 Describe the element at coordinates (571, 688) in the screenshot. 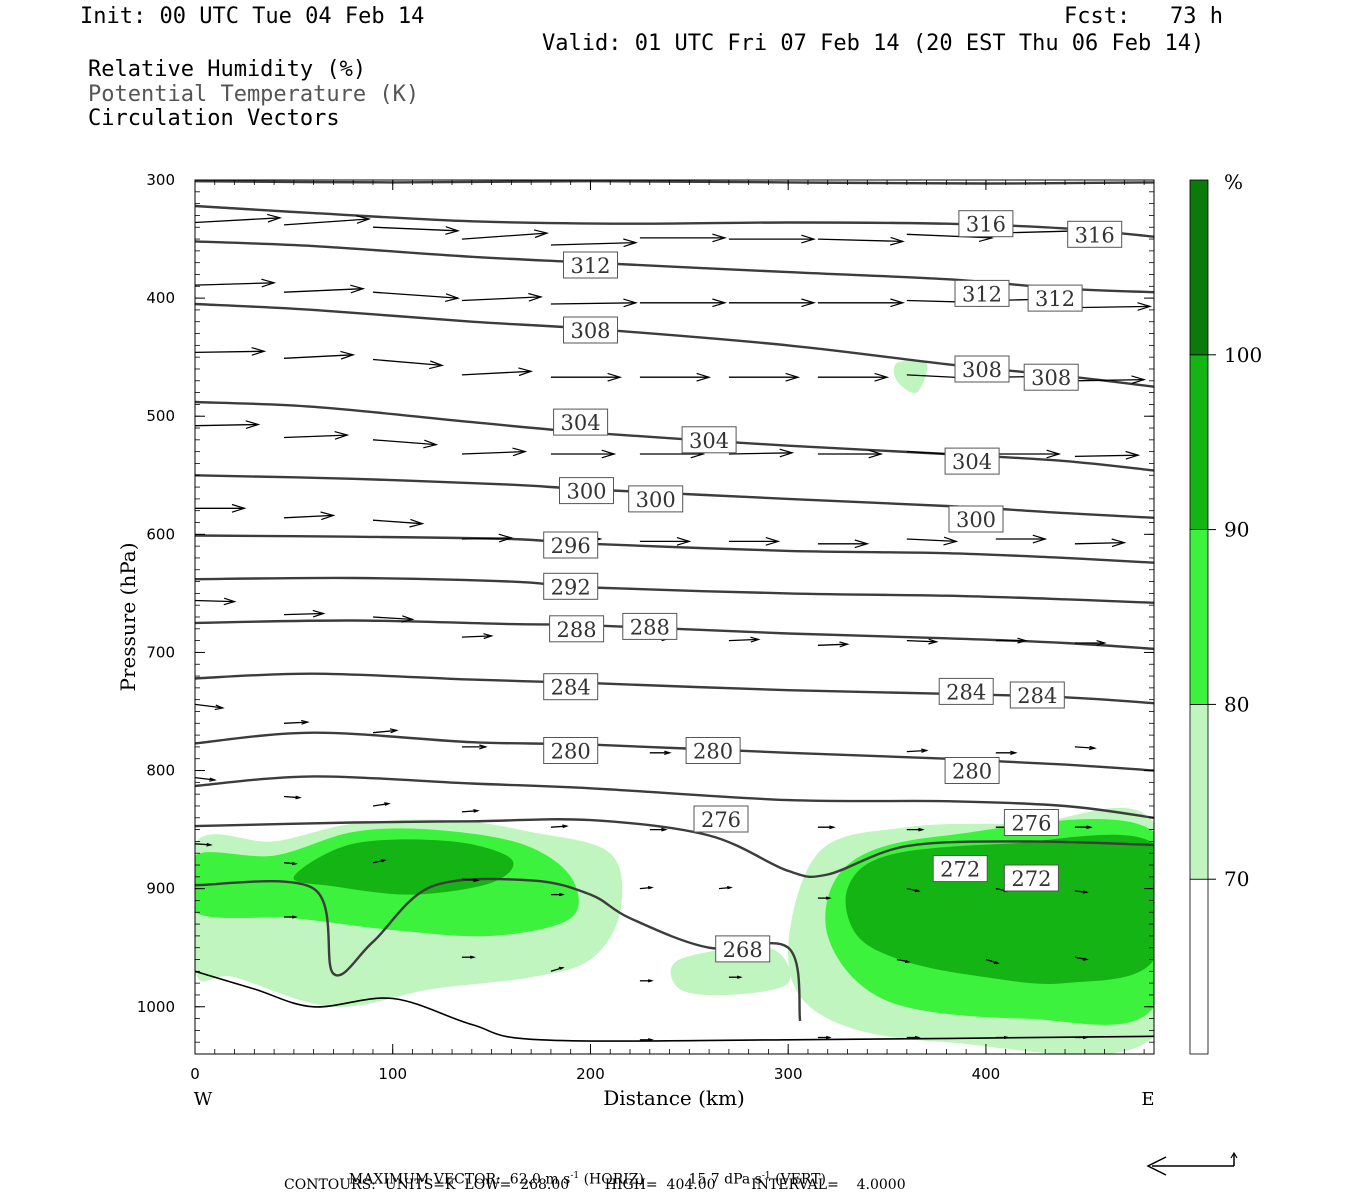

I see `contour-label-text: 284` at that location.